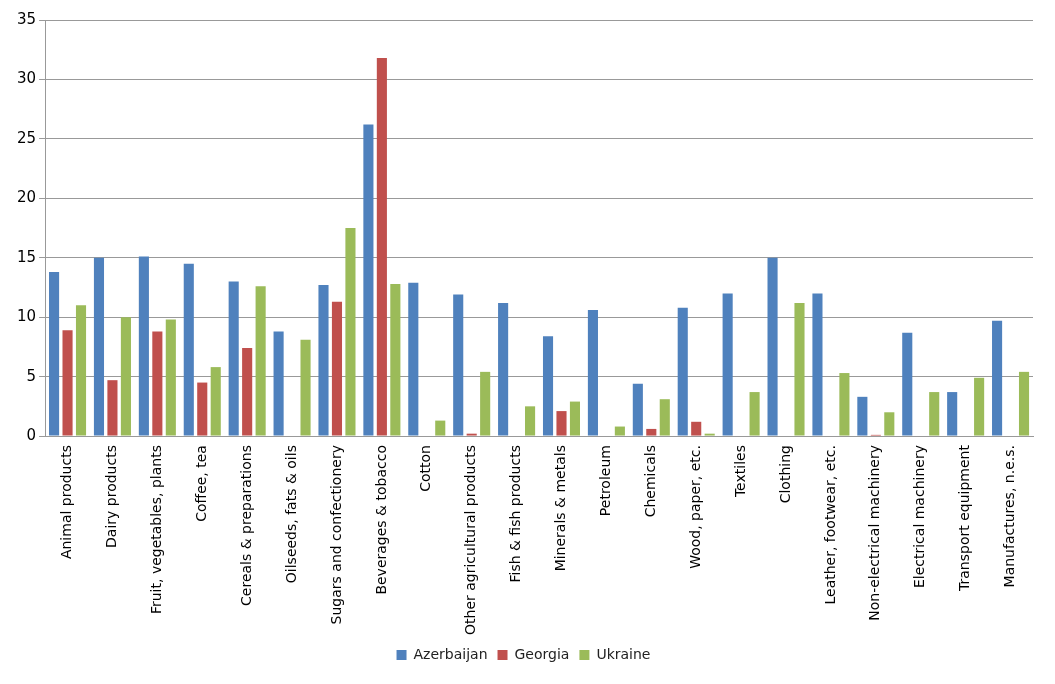  What do you see at coordinates (470, 540) in the screenshot?
I see `x-tick-label: Other agricultural products` at bounding box center [470, 540].